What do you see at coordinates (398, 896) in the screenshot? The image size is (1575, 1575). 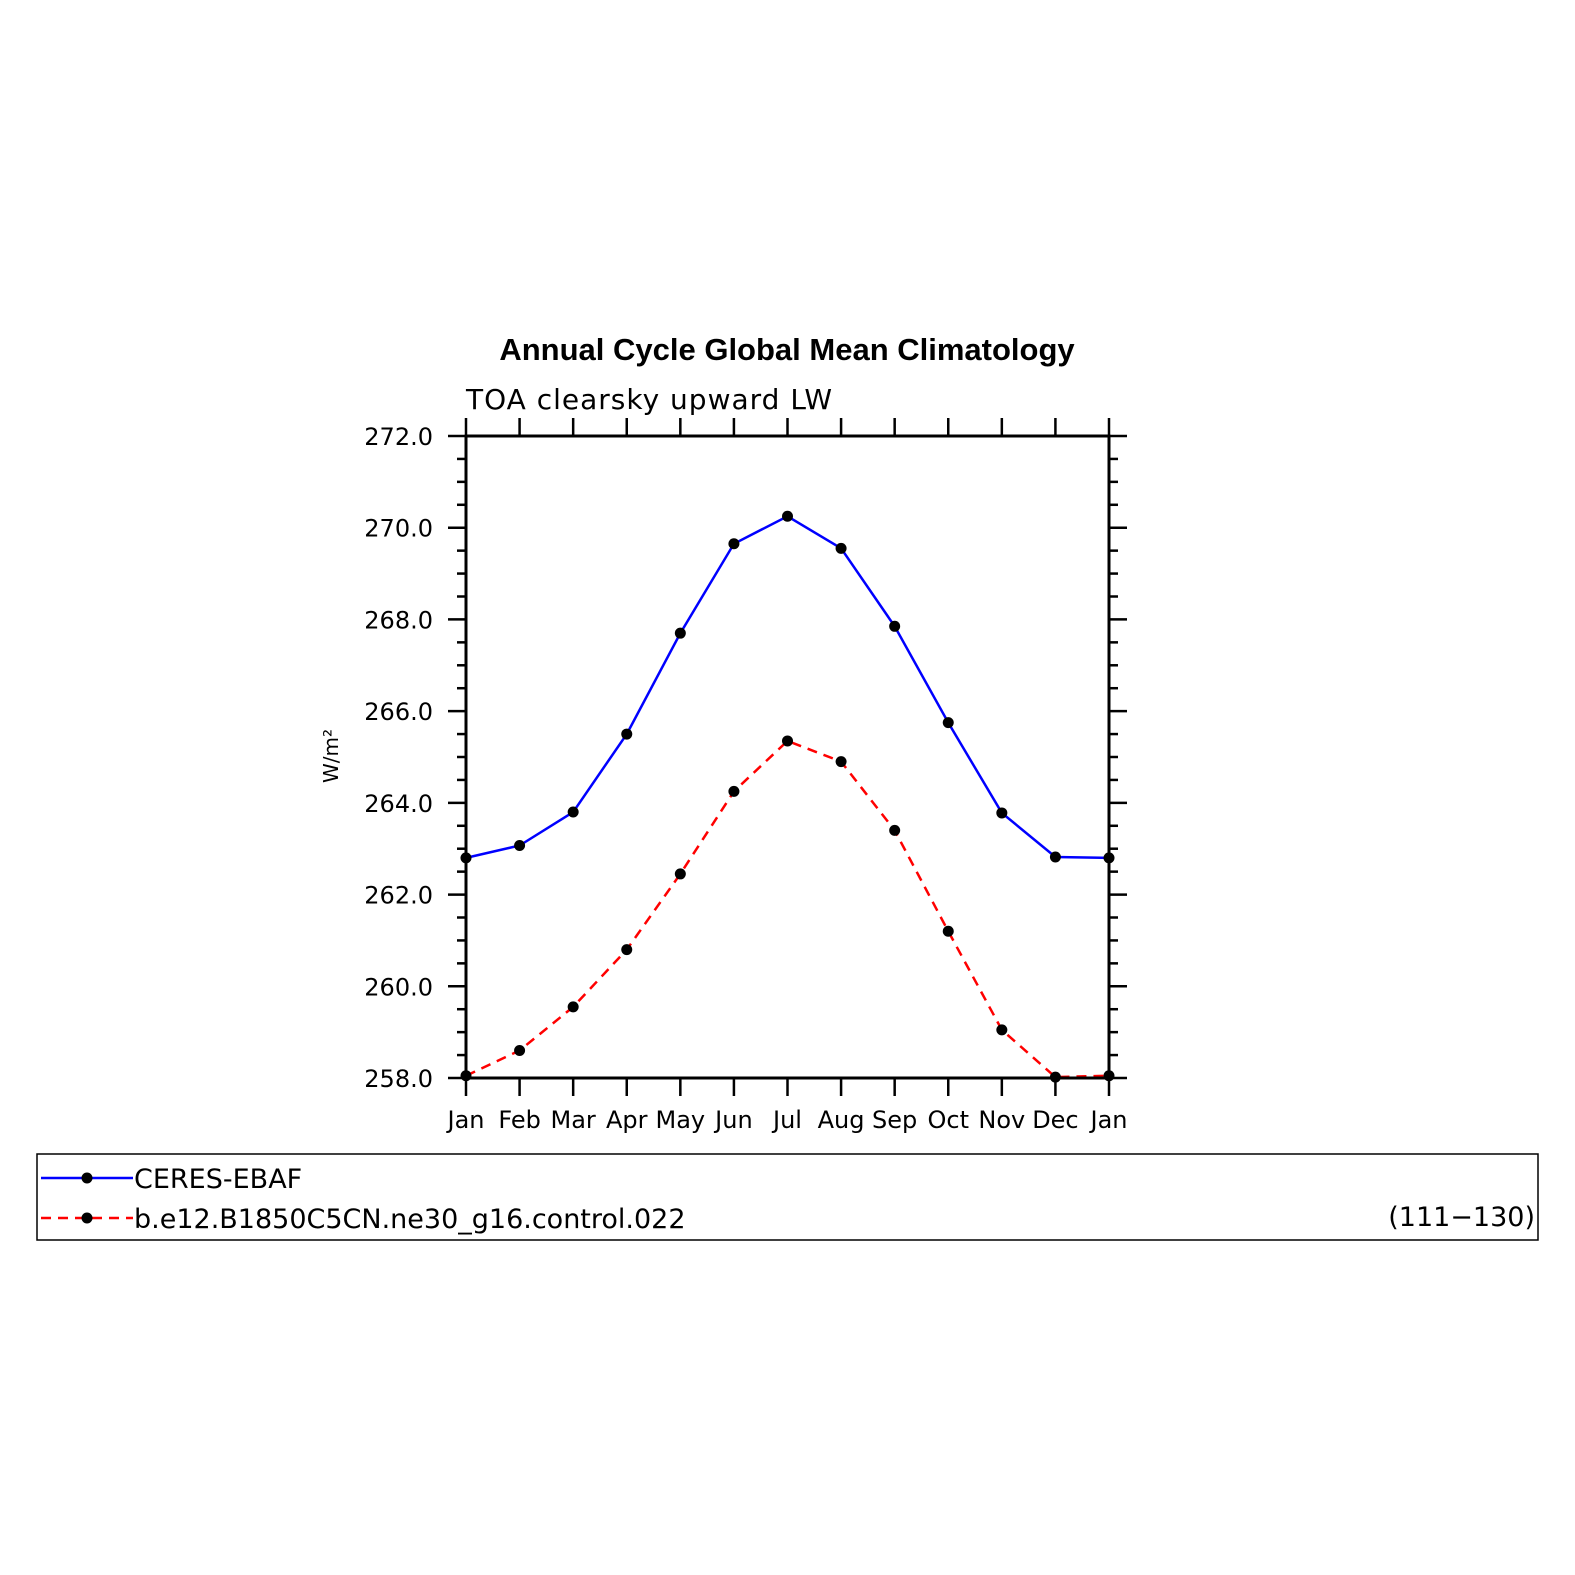 I see `y-tick-label: 262.0` at bounding box center [398, 896].